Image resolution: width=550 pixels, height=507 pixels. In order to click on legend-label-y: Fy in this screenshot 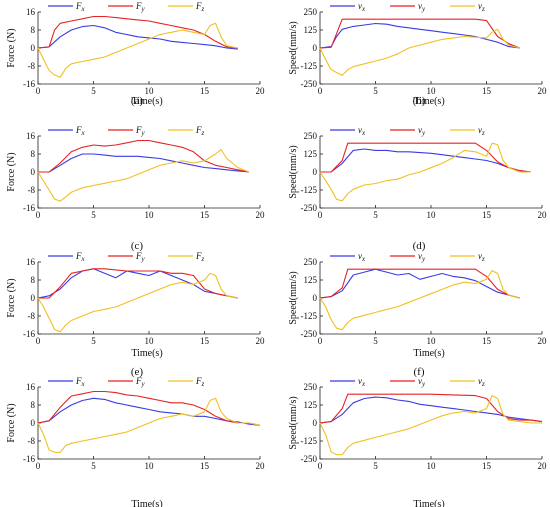, I will do `click(140, 7)`.